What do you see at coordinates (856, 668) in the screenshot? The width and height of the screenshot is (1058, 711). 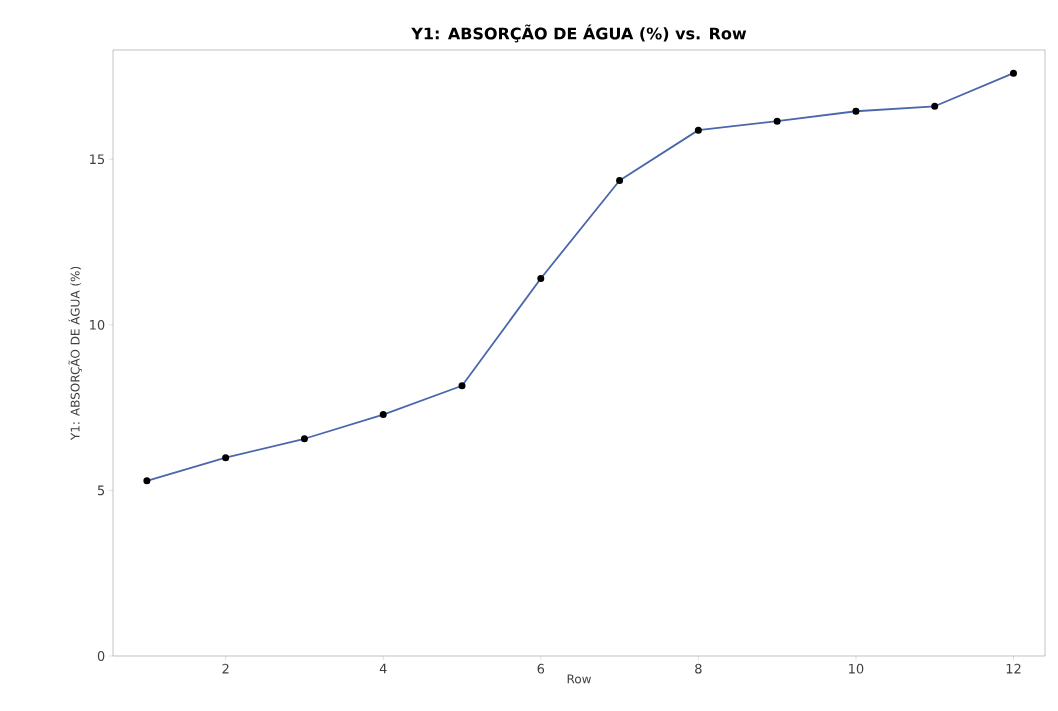 I see `x-tick-label: 10` at bounding box center [856, 668].